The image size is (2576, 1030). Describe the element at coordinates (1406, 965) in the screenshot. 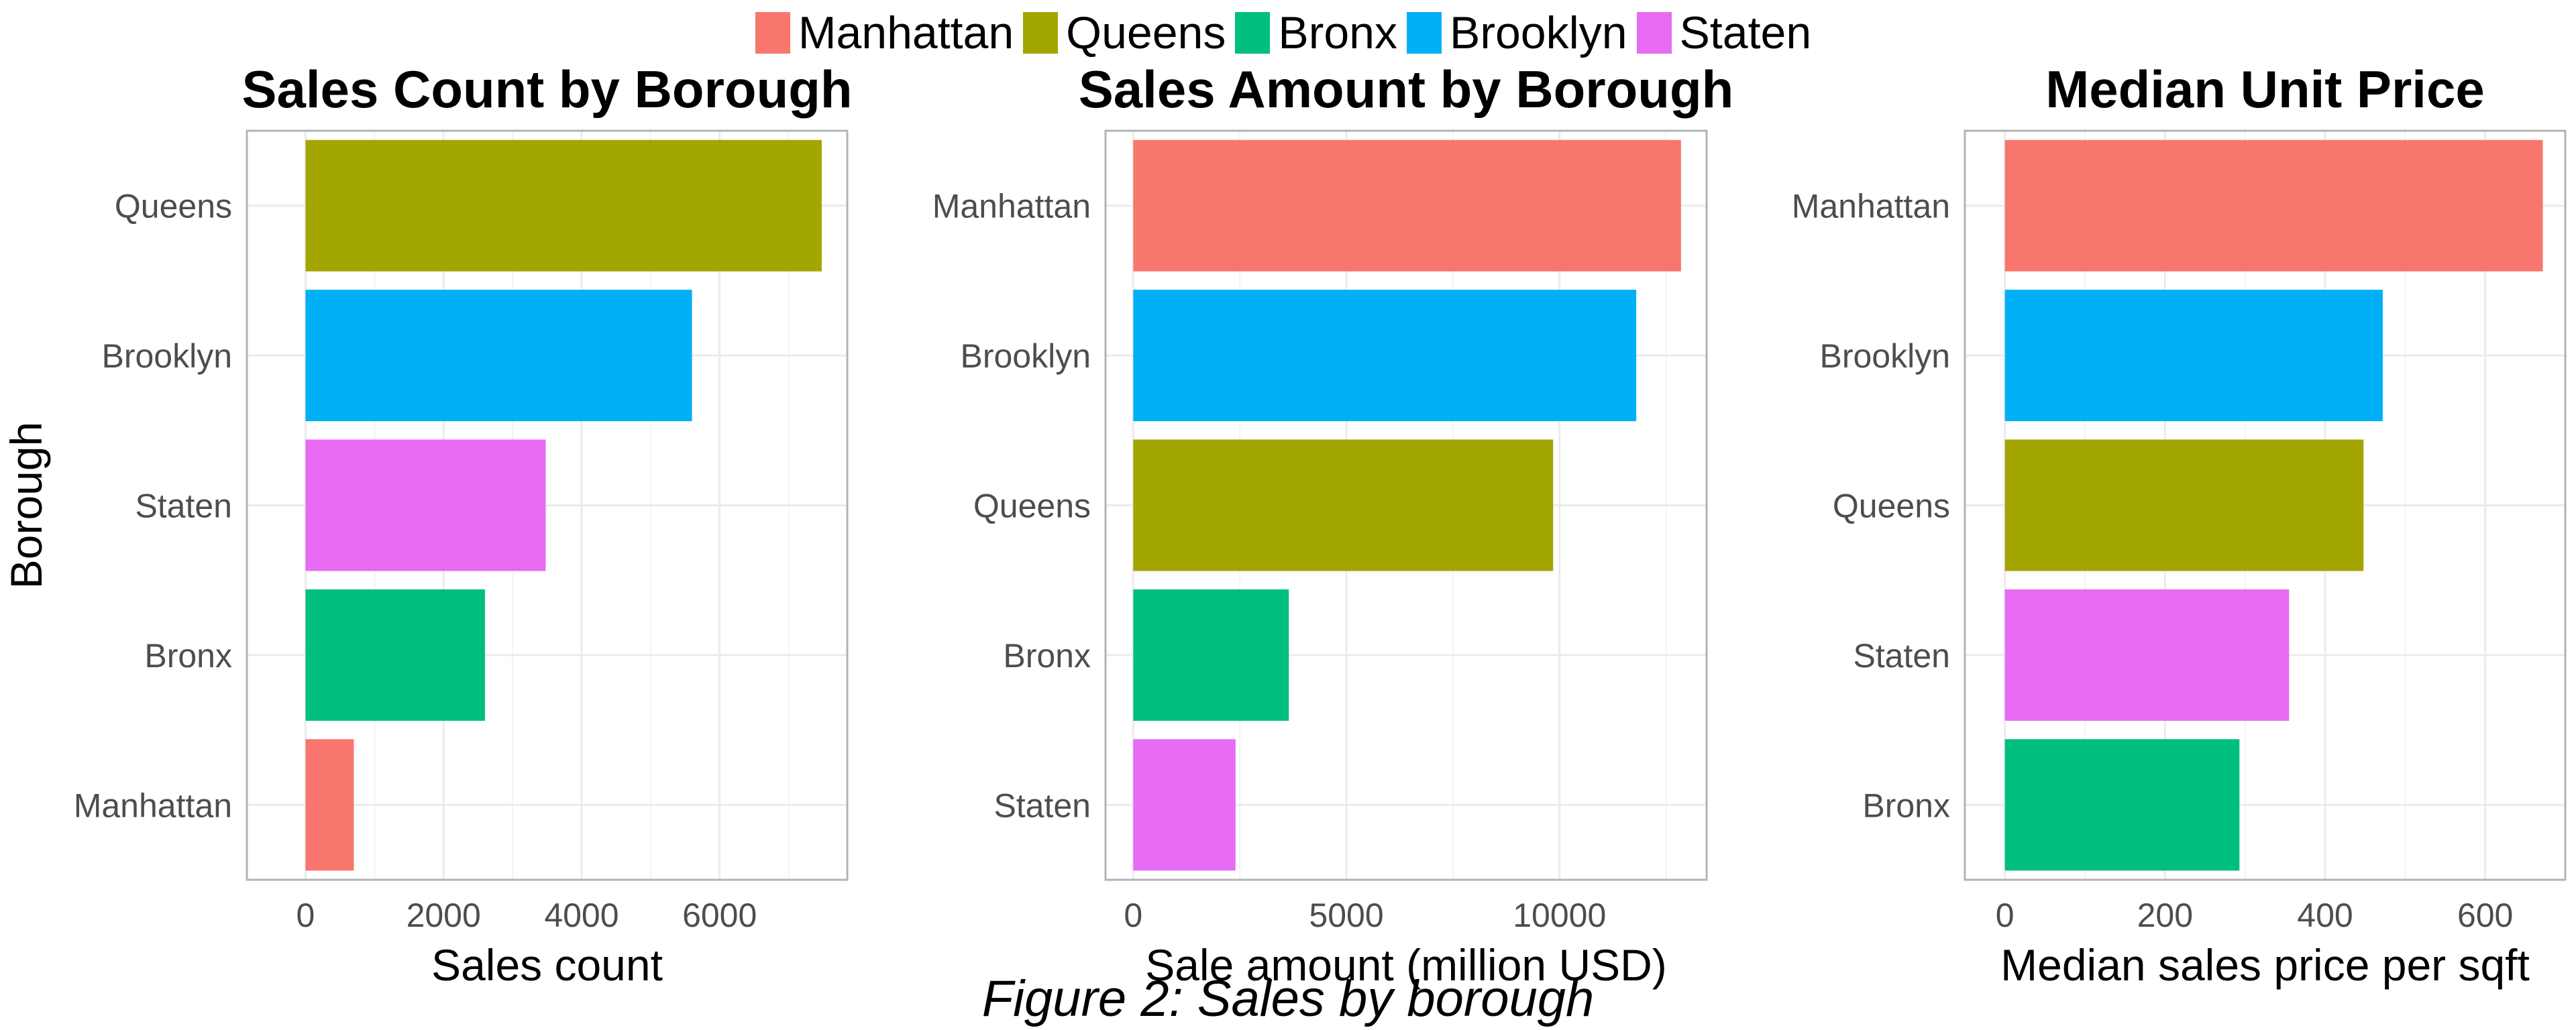

I see `x-axis-title: Sale amount (million USD)` at that location.